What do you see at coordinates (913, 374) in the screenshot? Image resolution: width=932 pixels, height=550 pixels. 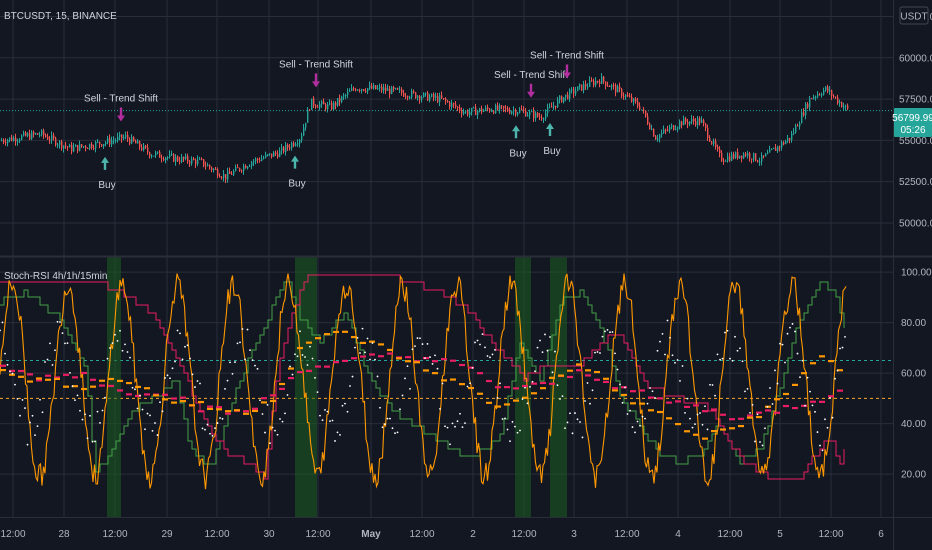 I see `oscillator-tick-label: 60.00` at bounding box center [913, 374].